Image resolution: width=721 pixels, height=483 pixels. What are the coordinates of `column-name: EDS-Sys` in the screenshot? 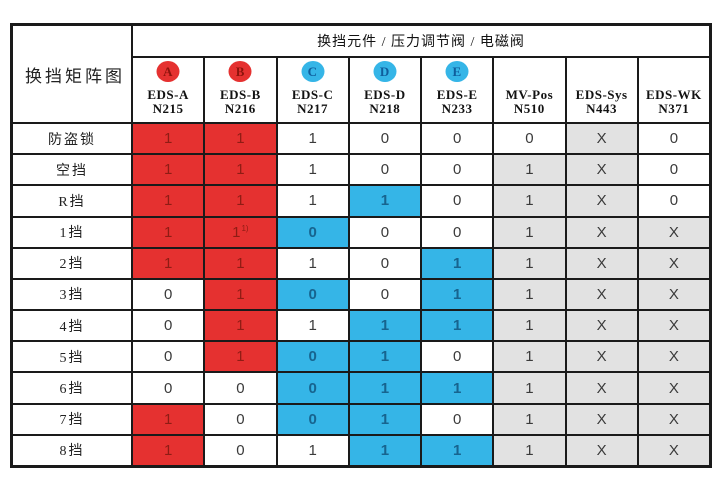 It's located at (601, 94).